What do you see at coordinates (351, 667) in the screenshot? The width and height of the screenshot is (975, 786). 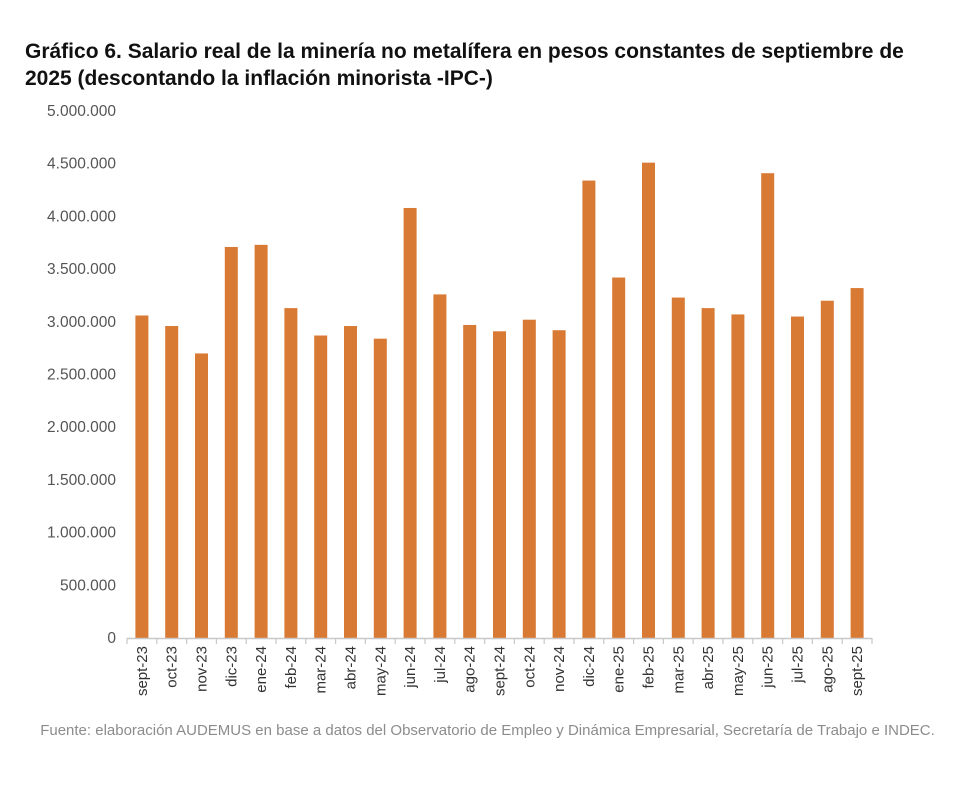 I see `x-tick-label: abr-24` at bounding box center [351, 667].